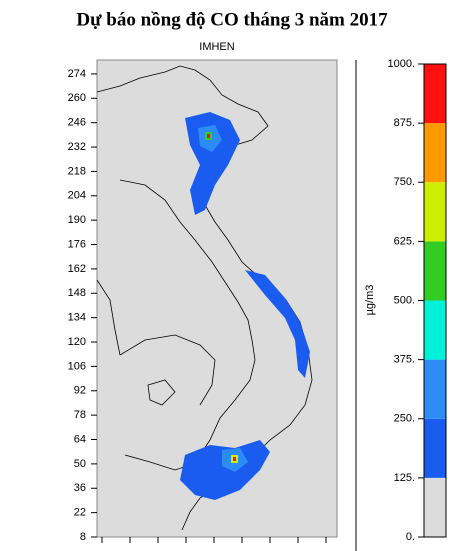  Describe the element at coordinates (401, 64) in the screenshot. I see `colorbar-tick-label: 1000.` at that location.